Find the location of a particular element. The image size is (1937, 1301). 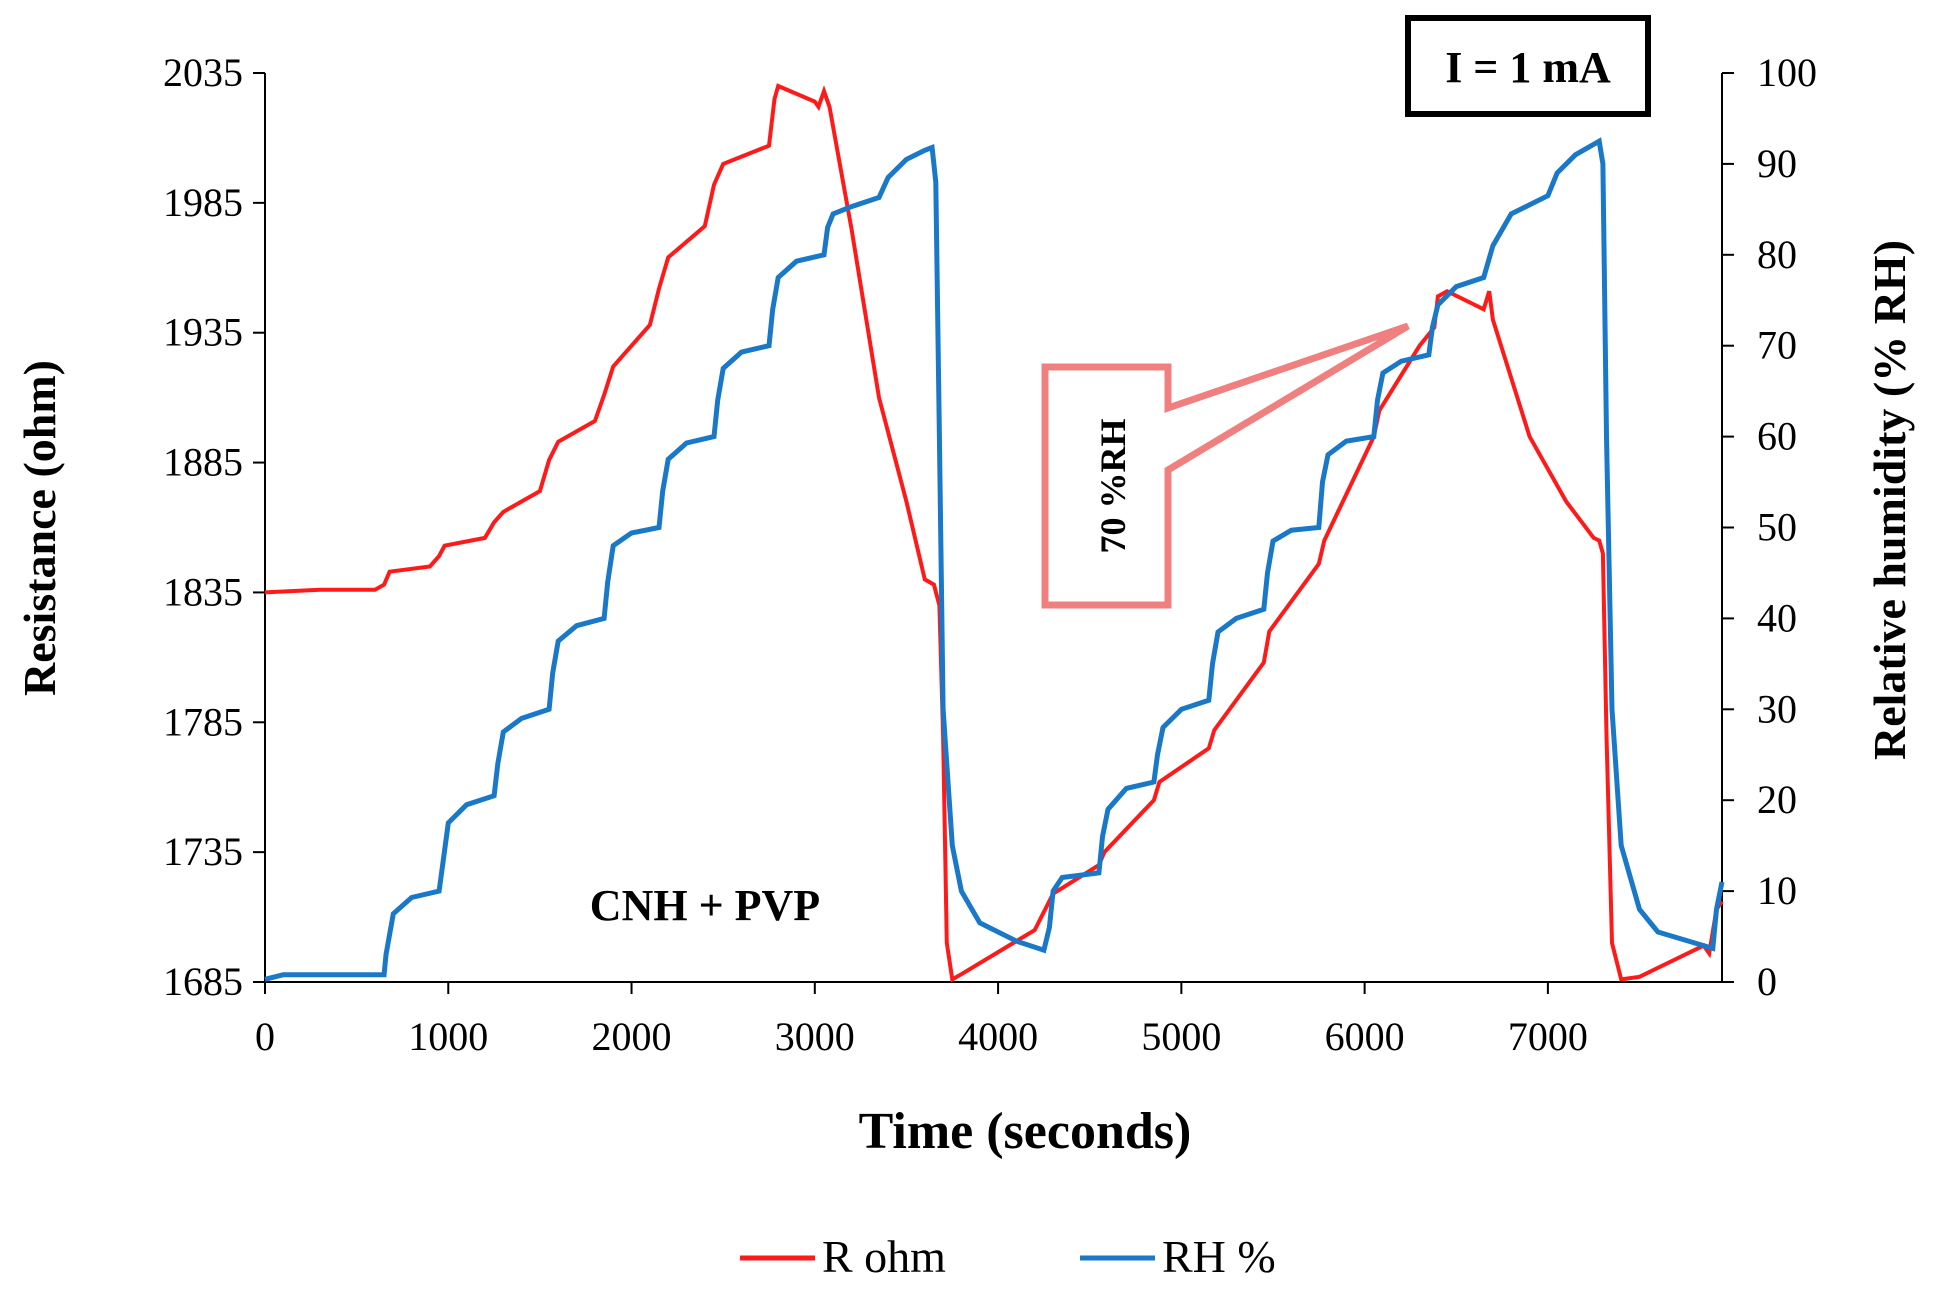

right-y-tick-label: 30 is located at coordinates (1777, 708).